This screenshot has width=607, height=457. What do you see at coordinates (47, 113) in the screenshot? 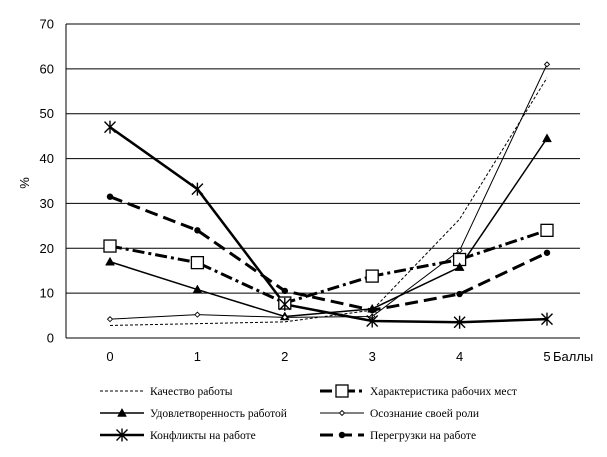
I see `y-tick-label: 50` at bounding box center [47, 113].